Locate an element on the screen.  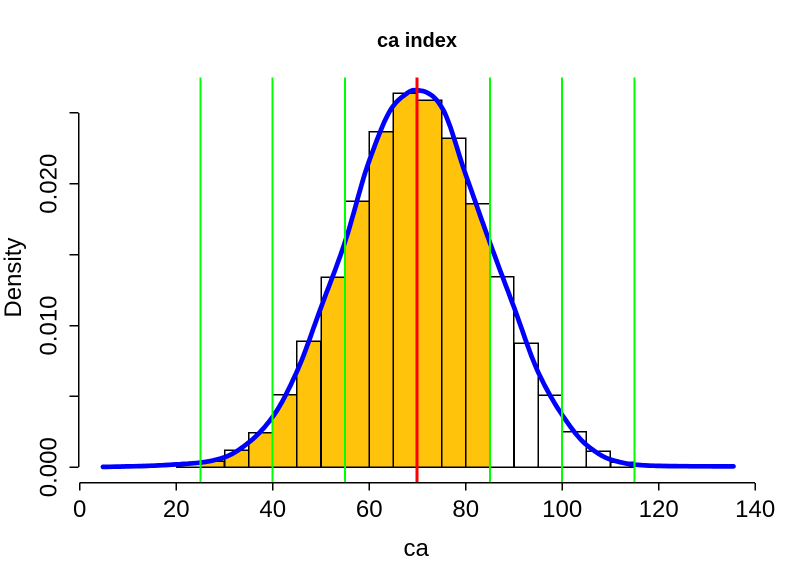
svg-text: 60 is located at coordinates (369, 509).